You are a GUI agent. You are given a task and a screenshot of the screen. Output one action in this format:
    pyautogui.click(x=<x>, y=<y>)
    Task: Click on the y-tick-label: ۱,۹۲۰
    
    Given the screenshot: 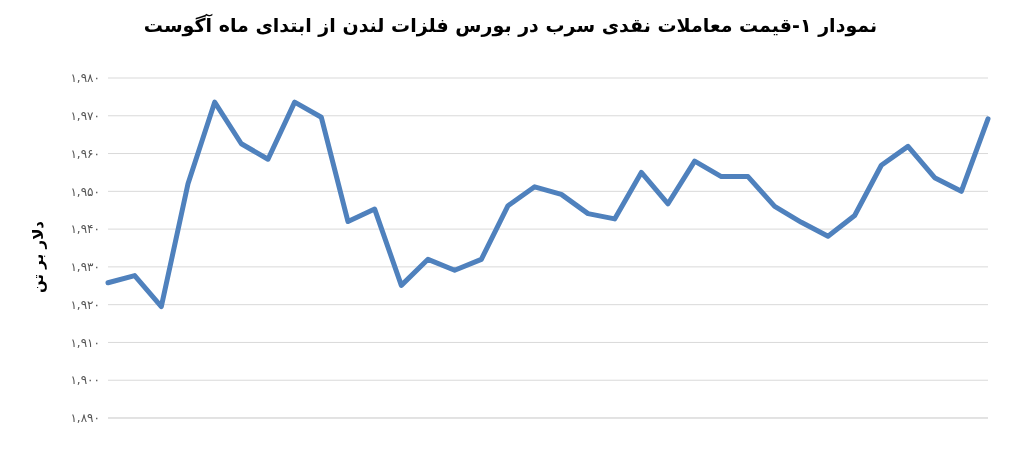 What is the action you would take?
    pyautogui.click(x=85, y=304)
    